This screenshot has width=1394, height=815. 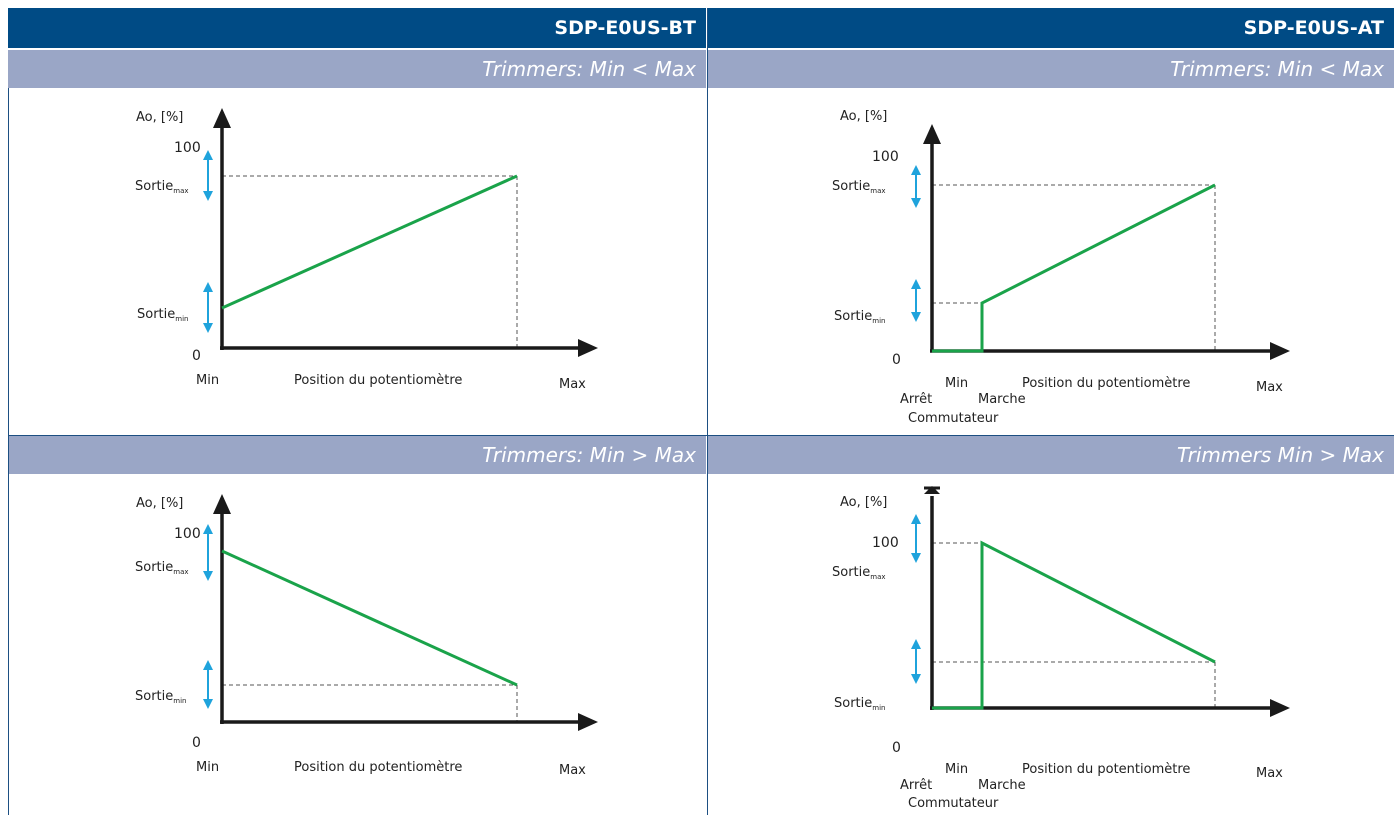 I want to click on table-row-divider, so click(x=701, y=435).